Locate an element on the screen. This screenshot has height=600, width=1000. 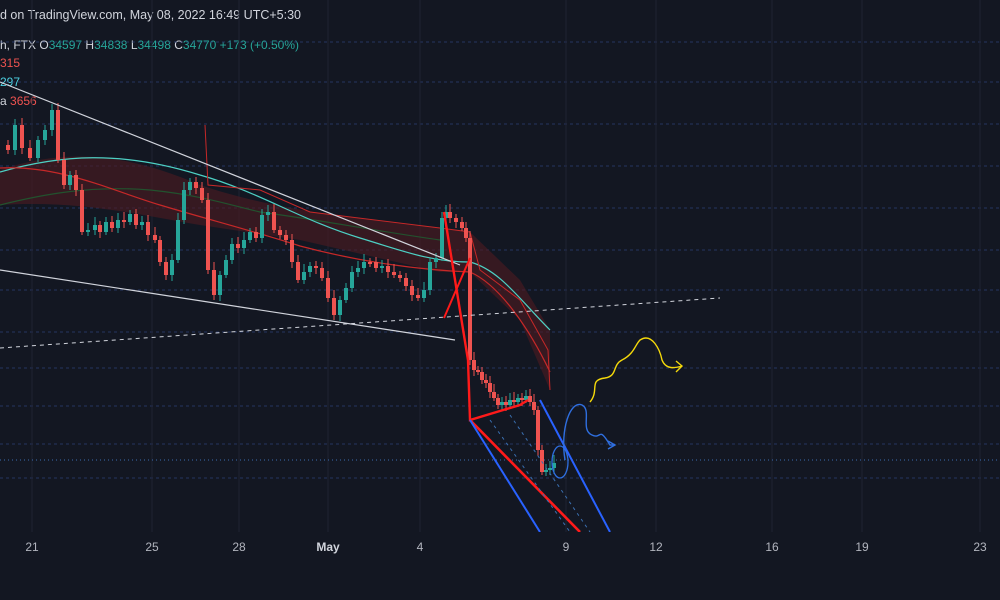
time-axis: 21 25 28 May 4 9 12 16 19 23 is located at coordinates (500, 546).